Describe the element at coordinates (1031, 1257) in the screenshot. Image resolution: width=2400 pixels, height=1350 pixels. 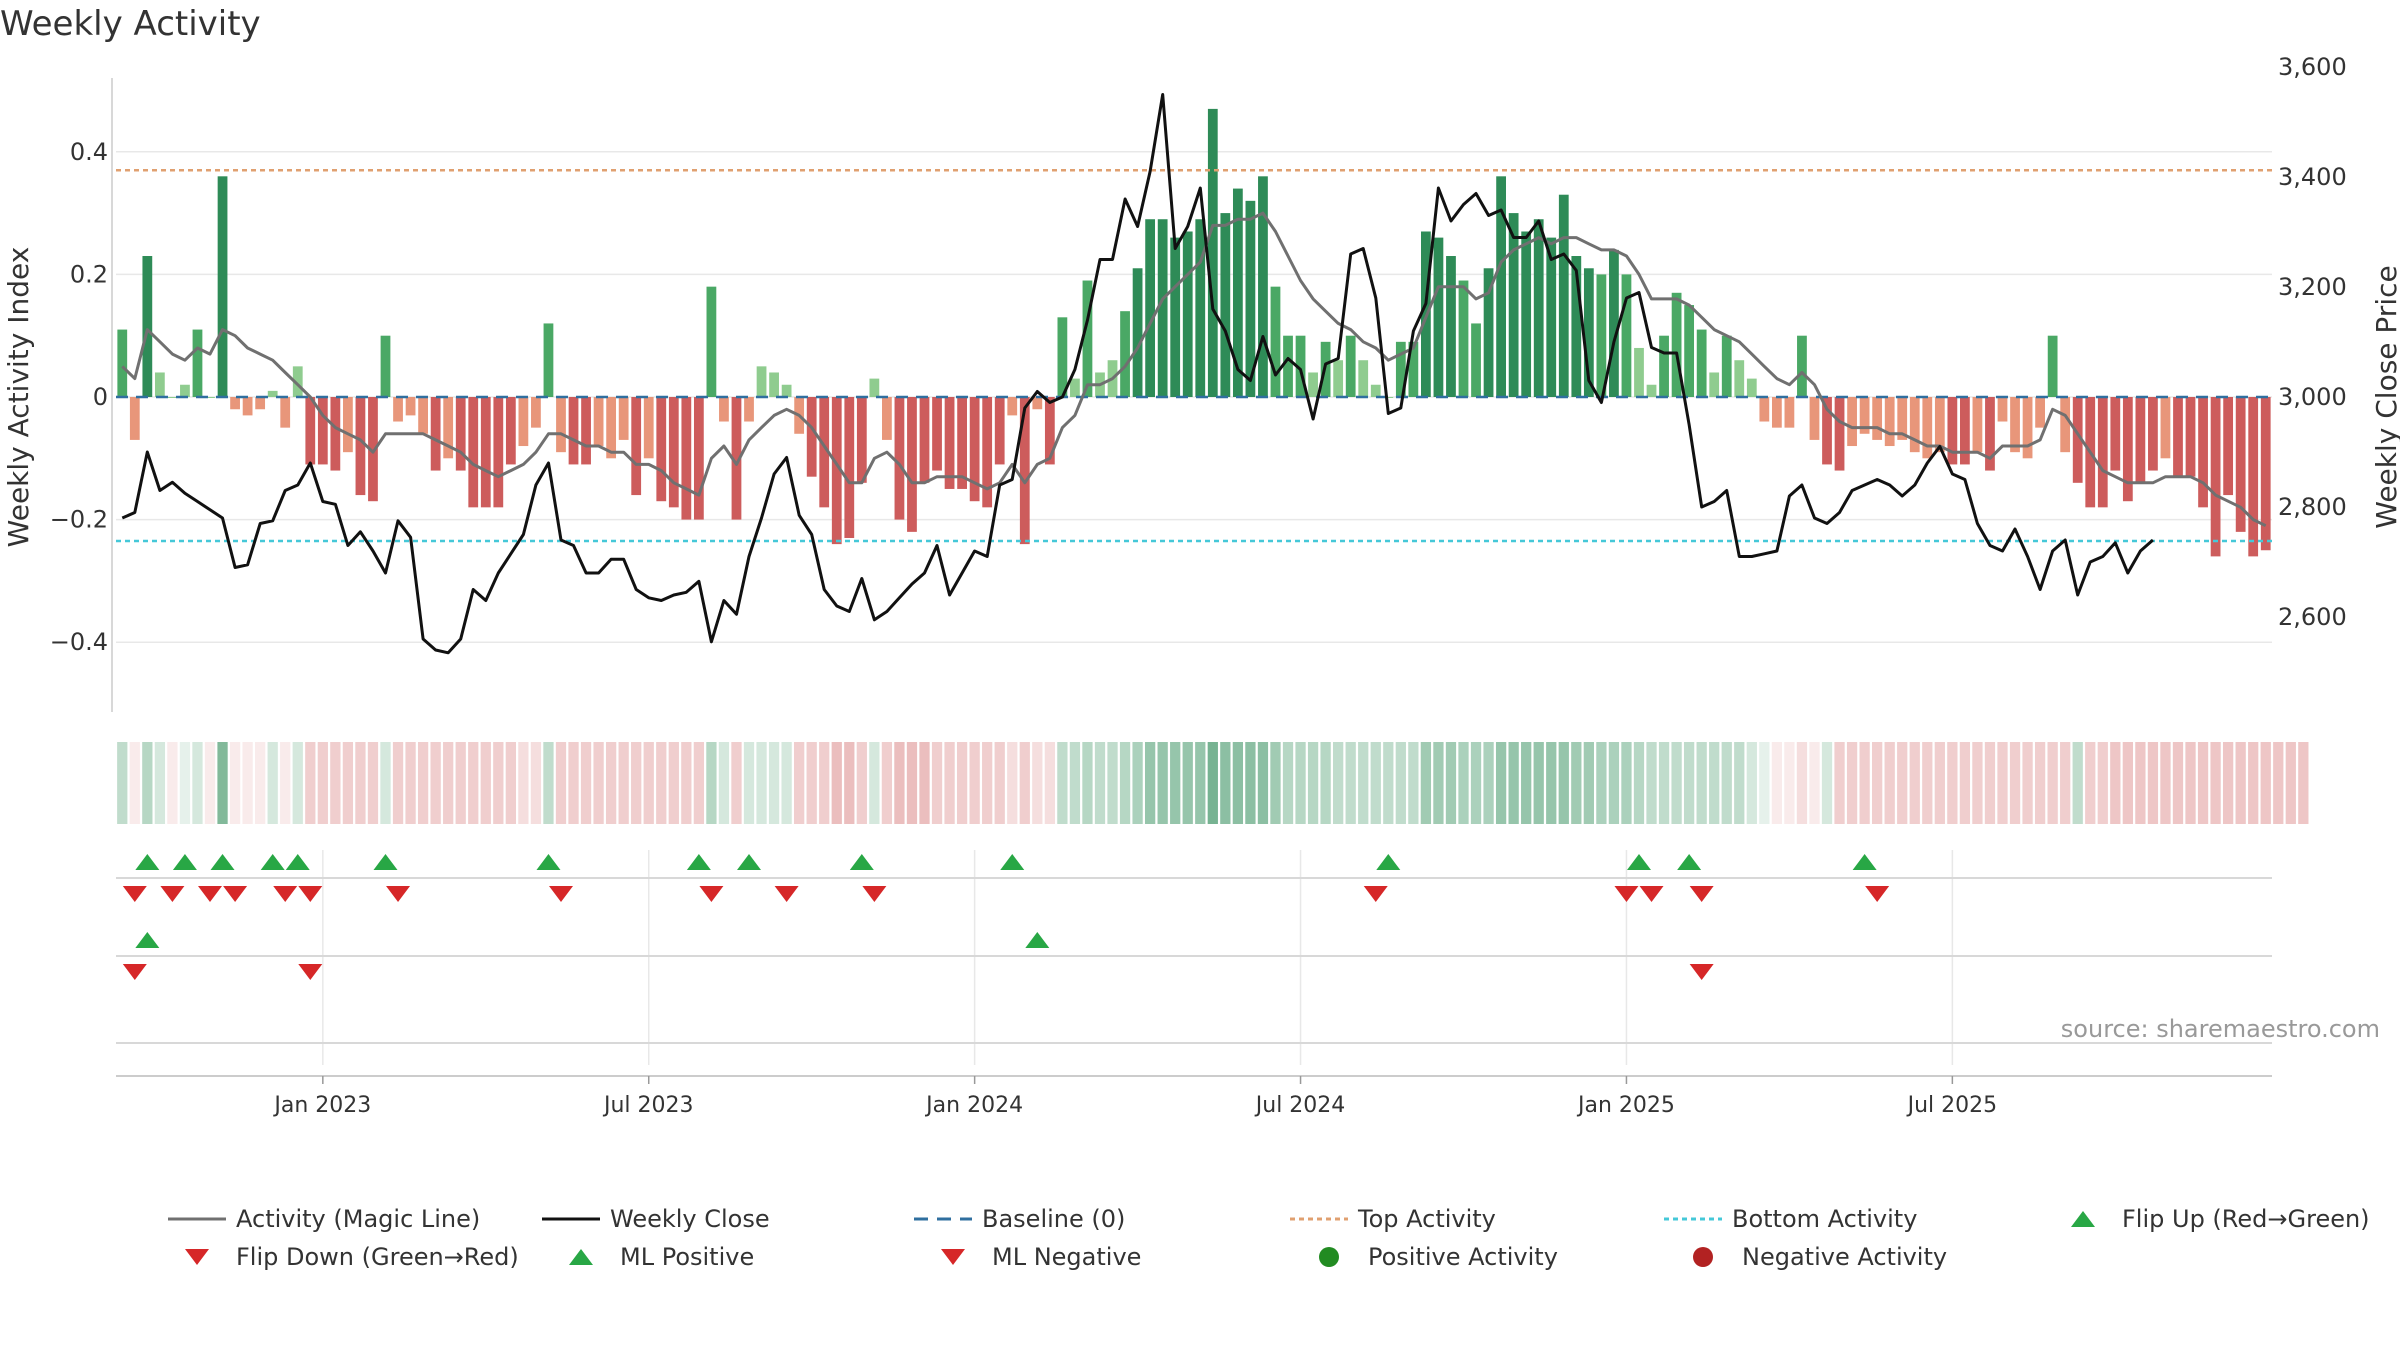
I see `legend-item: ML Negative` at that location.